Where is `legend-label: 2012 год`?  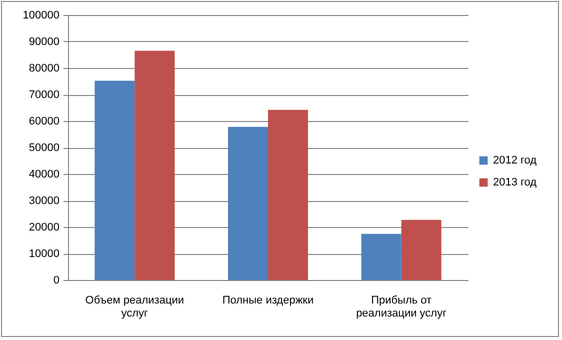
legend-label: 2012 год is located at coordinates (515, 160).